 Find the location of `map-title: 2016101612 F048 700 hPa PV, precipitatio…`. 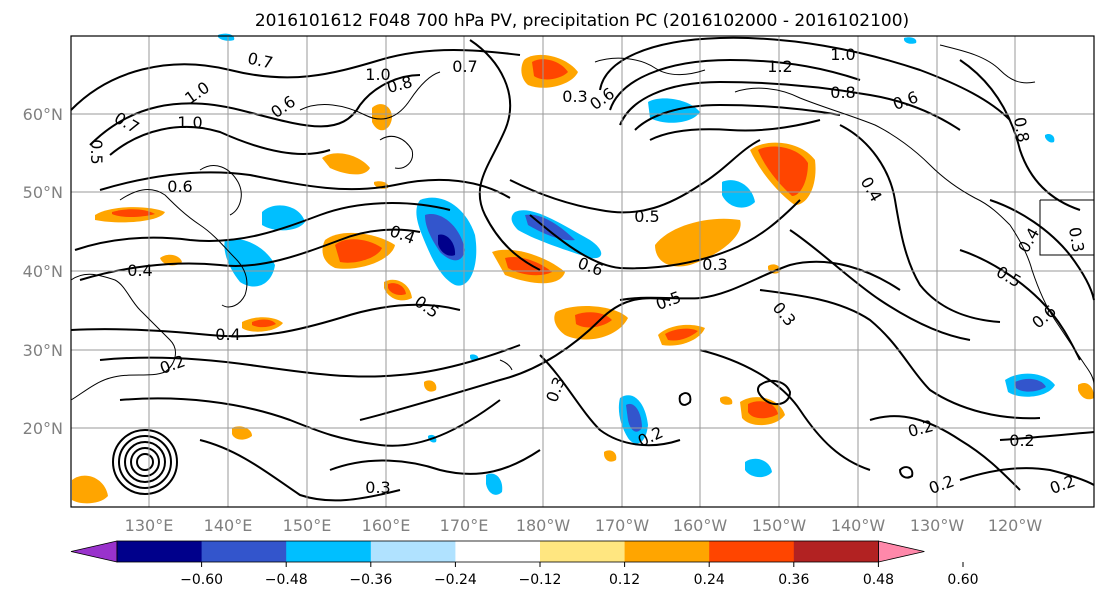

map-title: 2016101612 F048 700 hPa PV, precipitatio… is located at coordinates (582, 21).